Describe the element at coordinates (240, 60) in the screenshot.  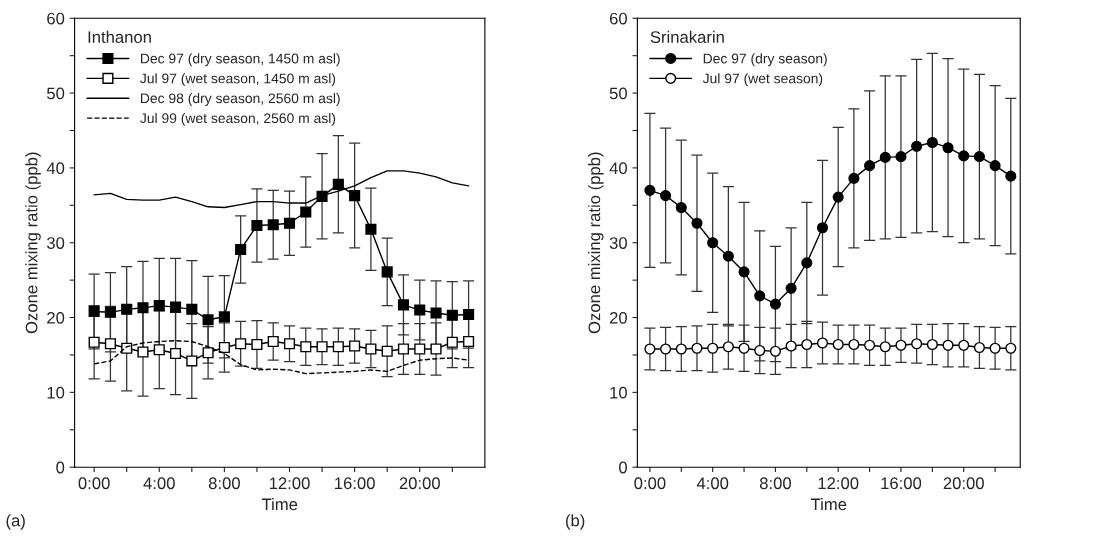
I see `legend-label: Dec 97 (dry season, 1450 m asl)` at that location.